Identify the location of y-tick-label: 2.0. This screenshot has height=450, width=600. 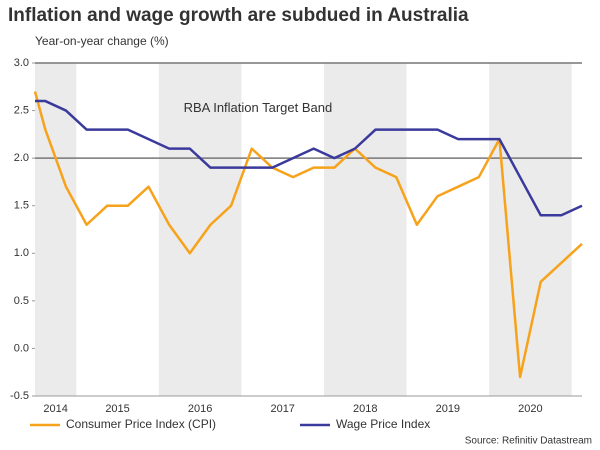
(21, 158).